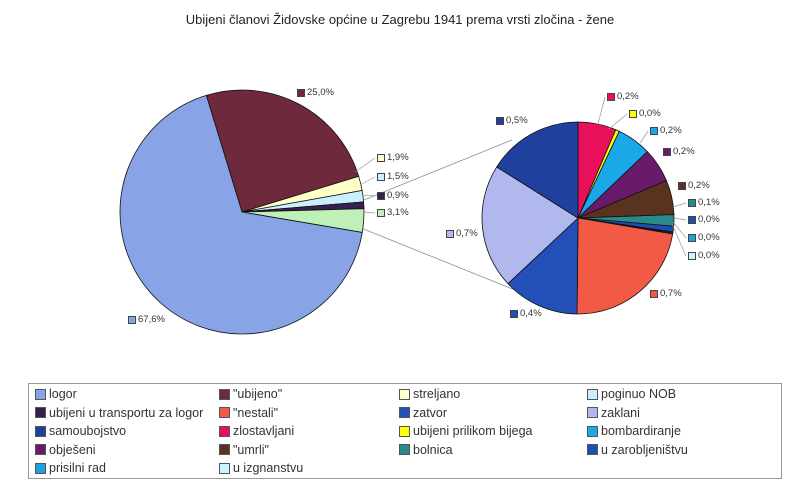  What do you see at coordinates (63, 394) in the screenshot?
I see `legend-label: logor` at bounding box center [63, 394].